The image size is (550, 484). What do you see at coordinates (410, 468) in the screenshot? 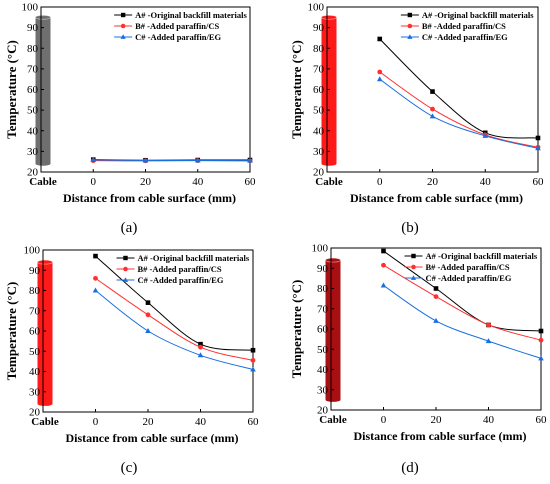
I see `panel-label-d: (d)` at bounding box center [410, 468].